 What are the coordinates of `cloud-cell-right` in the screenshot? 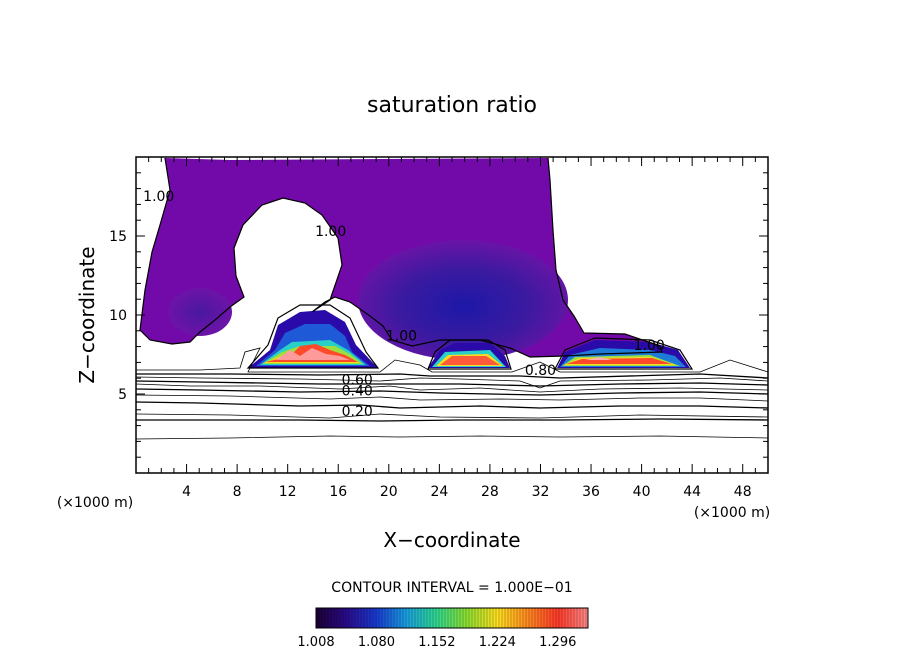 It's located at (623, 354).